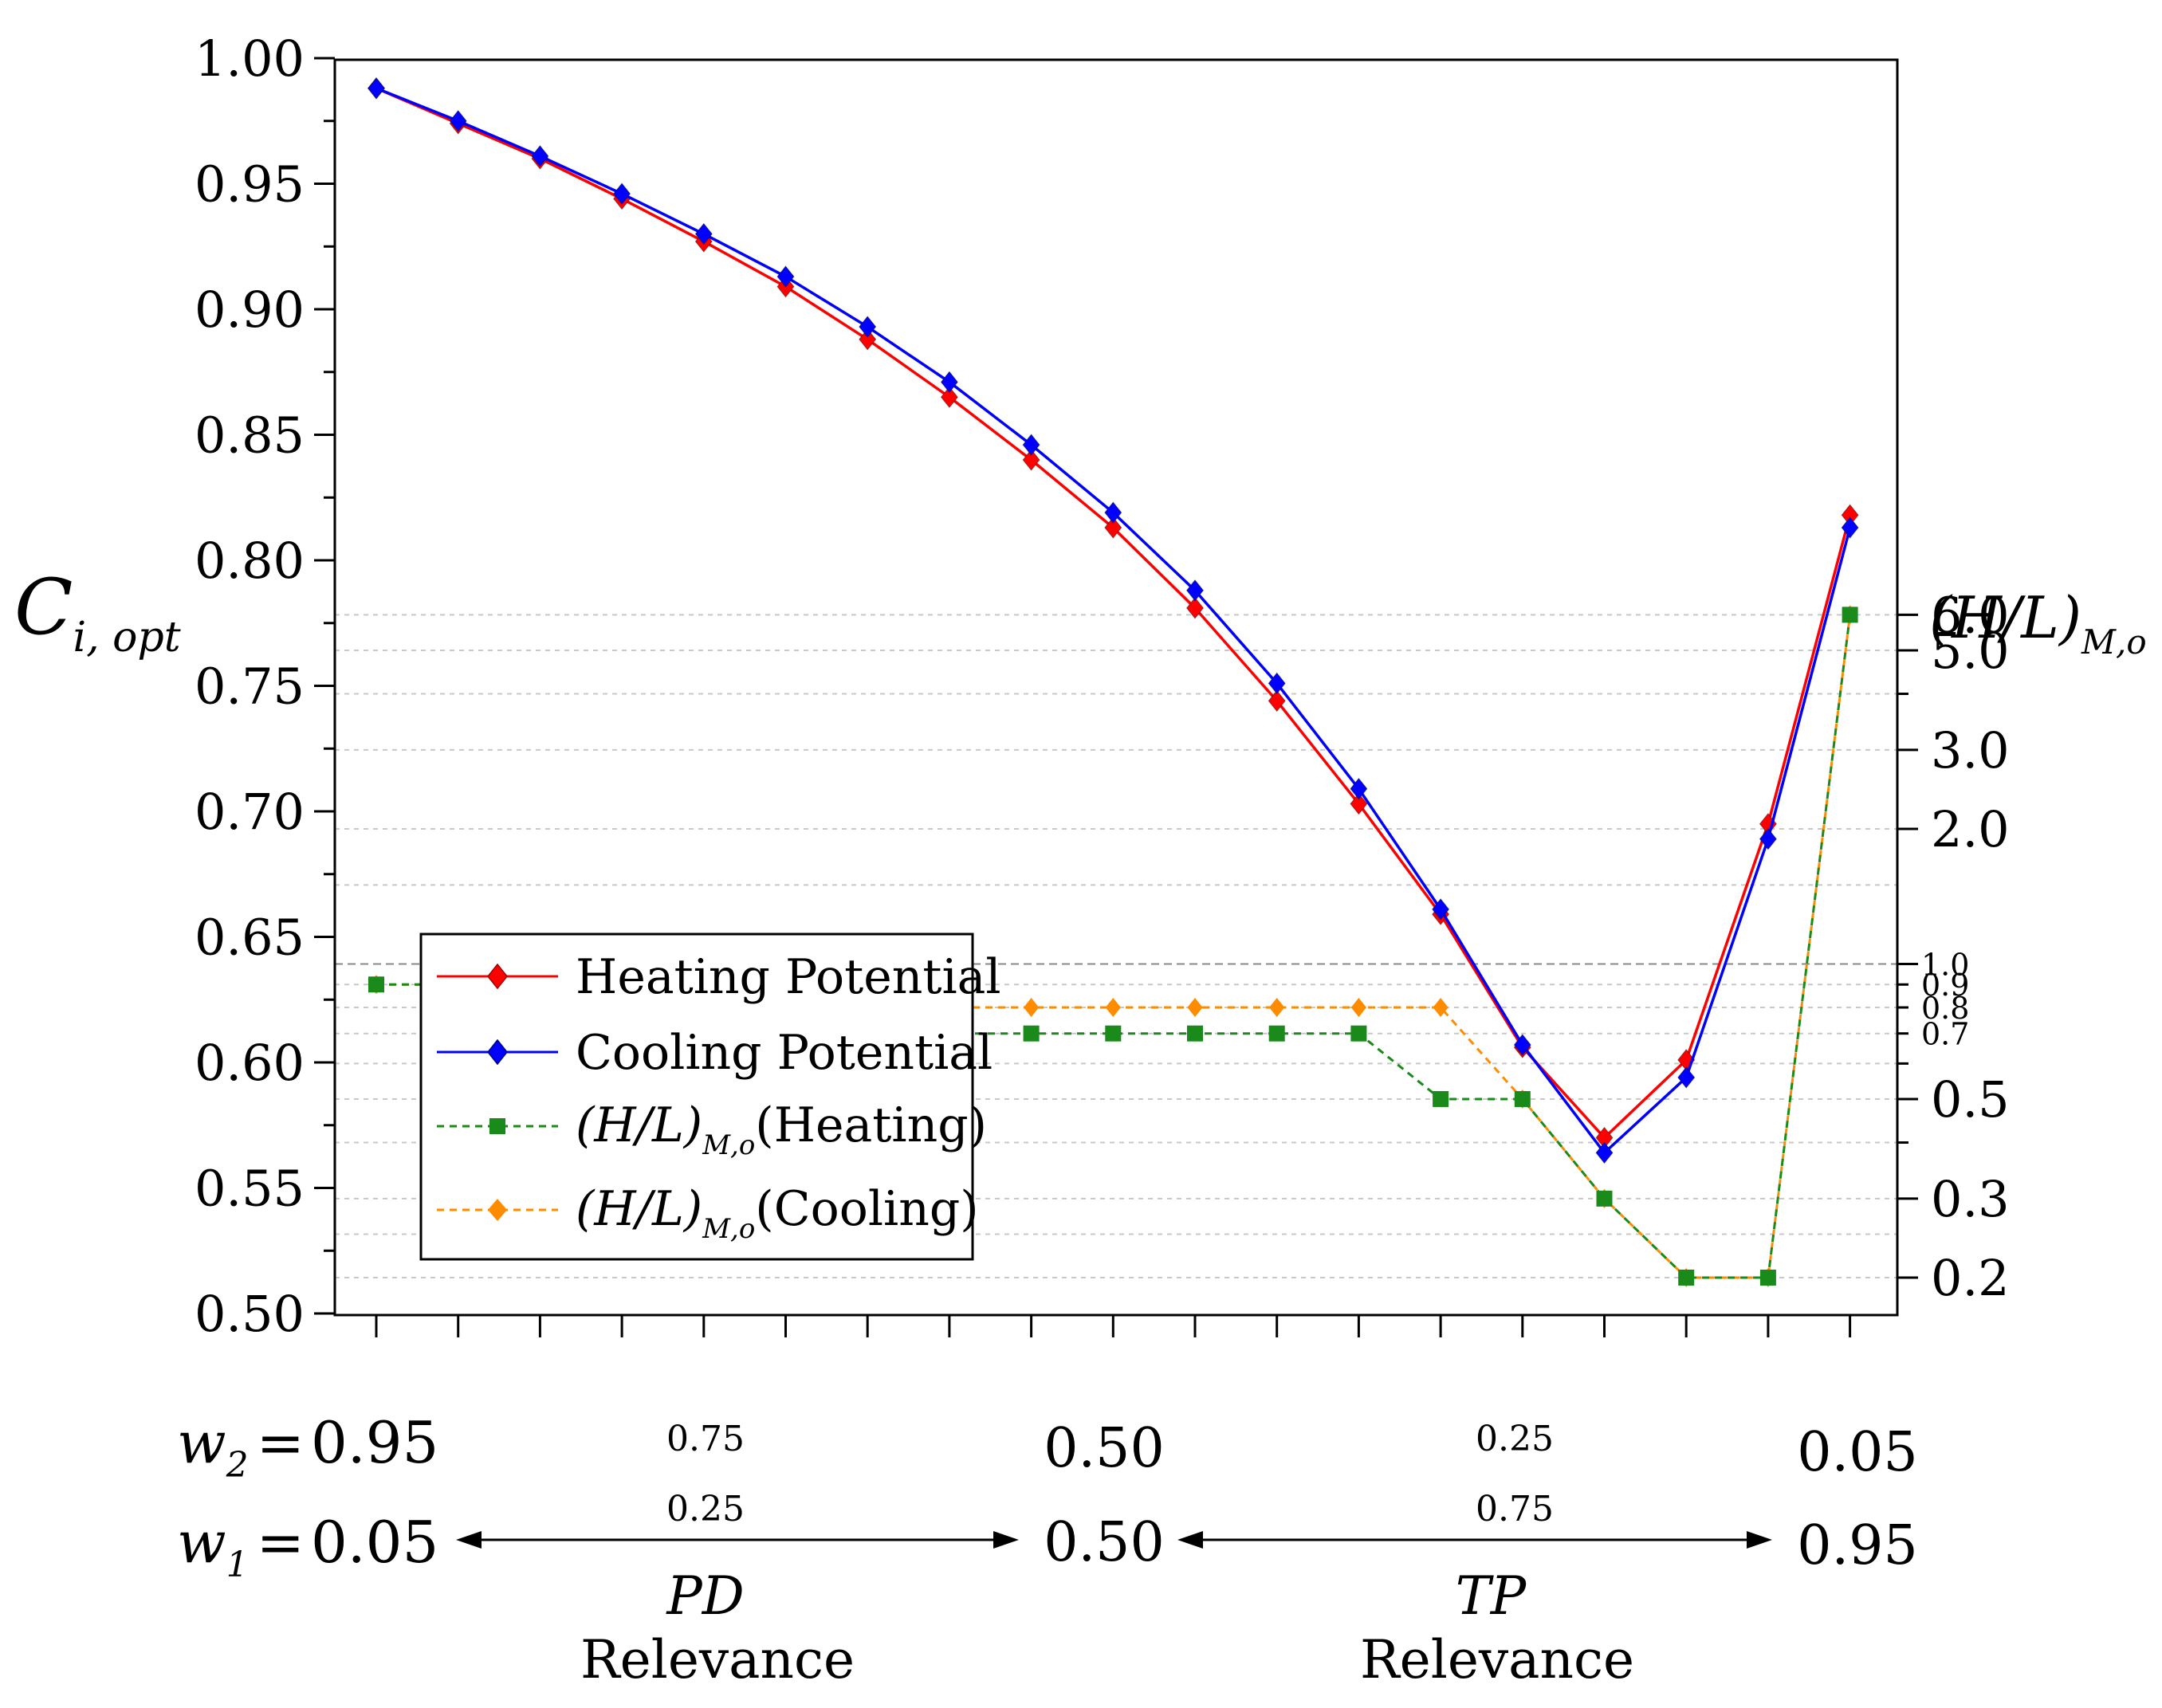 The image size is (2162, 1708). What do you see at coordinates (705, 1439) in the screenshot?
I see `w2-q1-label: 0.75` at bounding box center [705, 1439].